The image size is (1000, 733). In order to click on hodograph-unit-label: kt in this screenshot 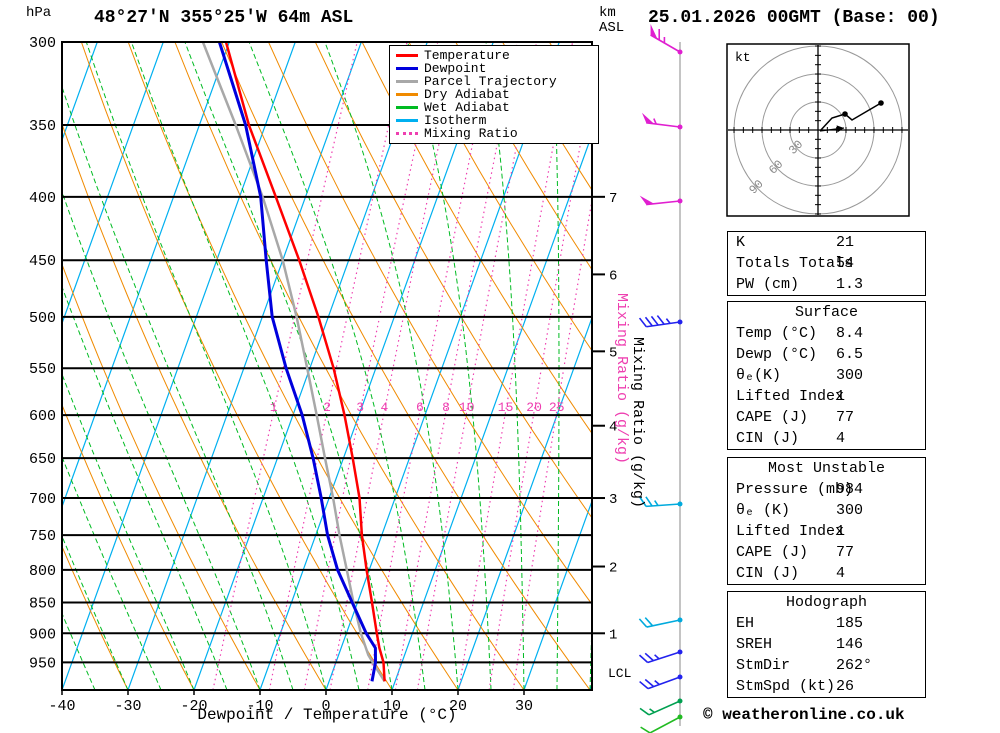, I will do `click(743, 57)`.